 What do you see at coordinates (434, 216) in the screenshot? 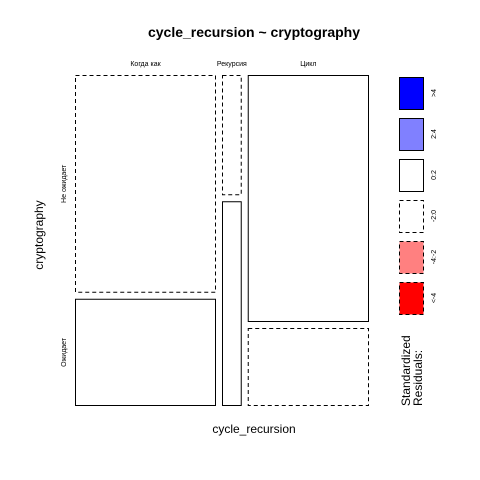
I see `legend-label: -2:0` at bounding box center [434, 216].